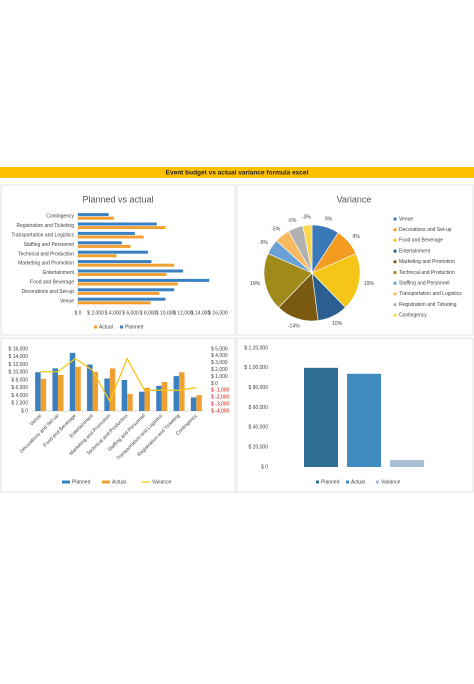 This screenshot has width=474, height=684. What do you see at coordinates (259, 428) in the screenshot?
I see `y-tick-label: $ 40,000` at bounding box center [259, 428].